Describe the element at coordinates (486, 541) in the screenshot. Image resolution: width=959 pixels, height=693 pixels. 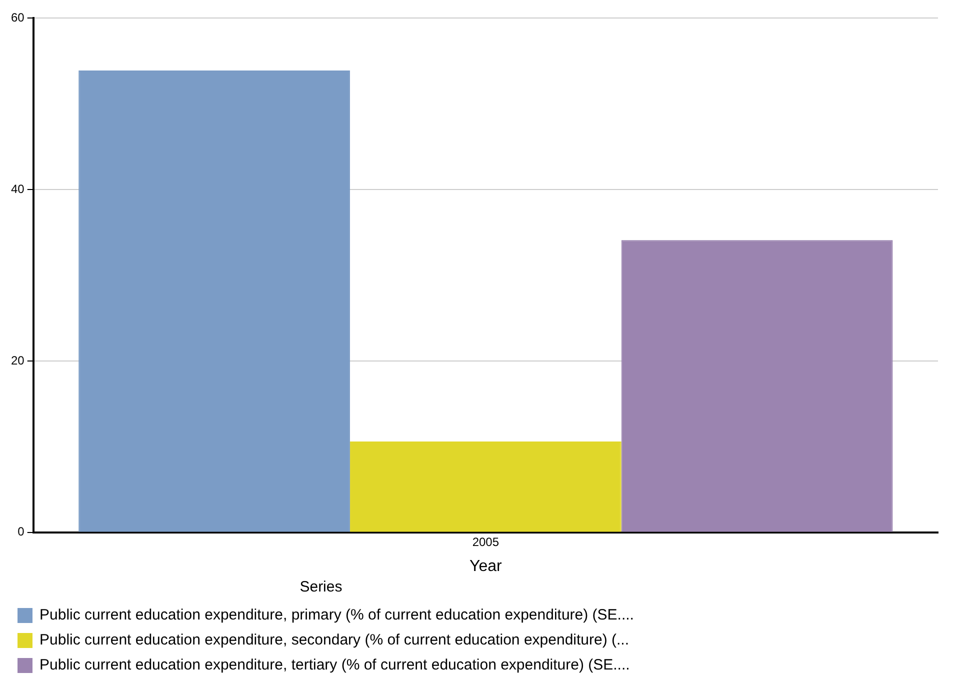
I see `x-tick-label: 2005` at that location.